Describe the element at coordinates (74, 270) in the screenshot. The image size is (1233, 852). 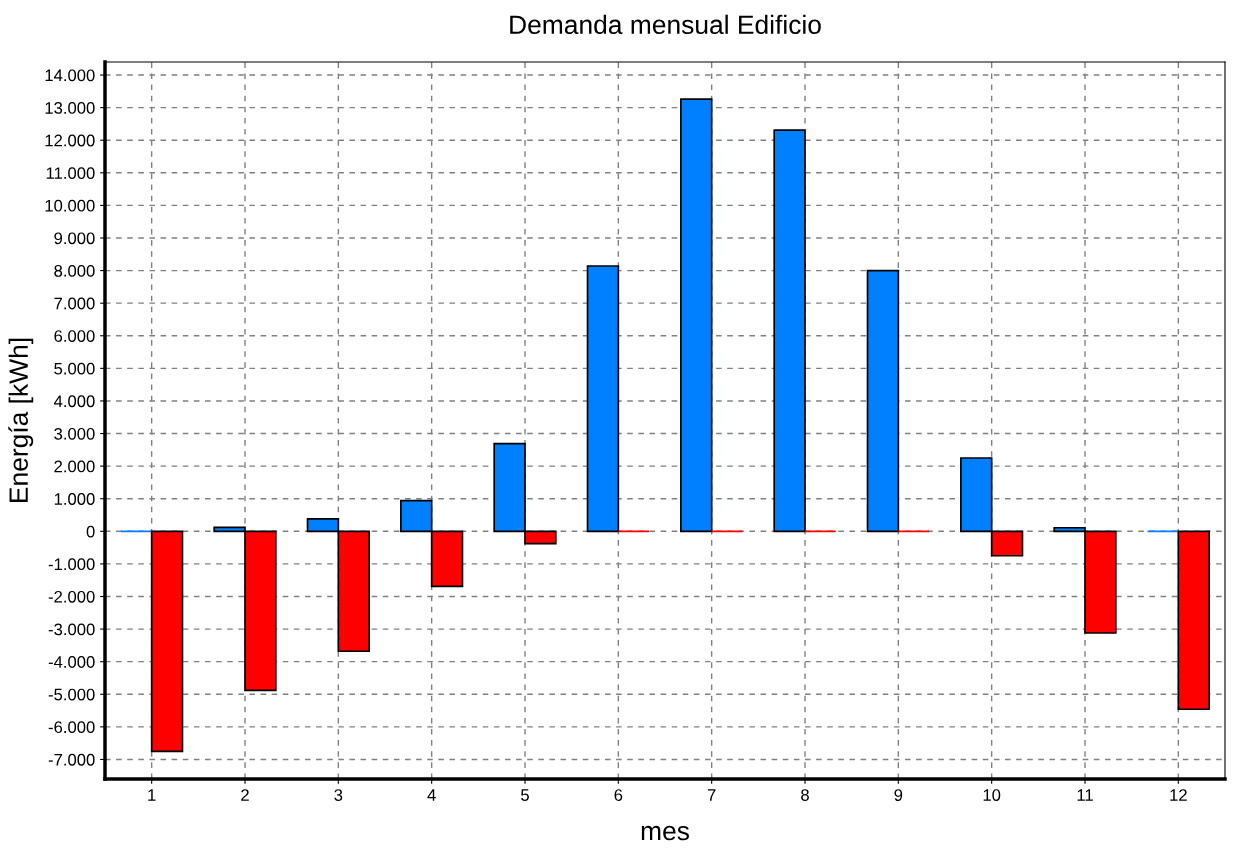
I see `y-tick-label: 8.000` at that location.